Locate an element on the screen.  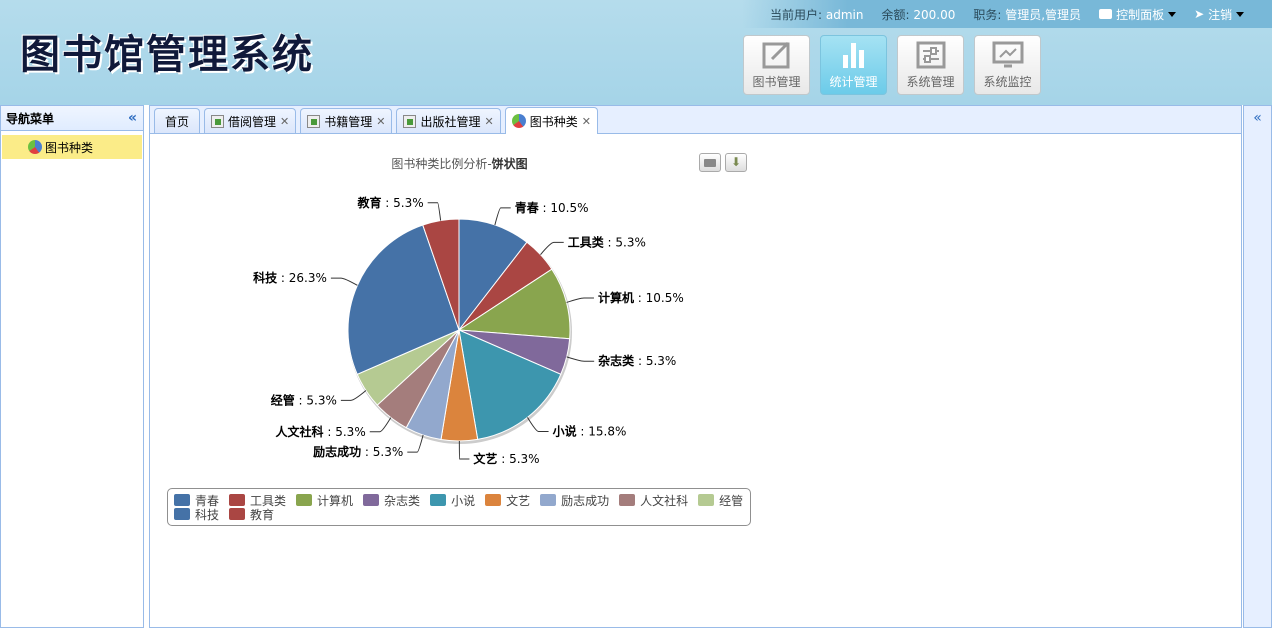
slice-label: 教育 : 5.3% is located at coordinates (389, 202).